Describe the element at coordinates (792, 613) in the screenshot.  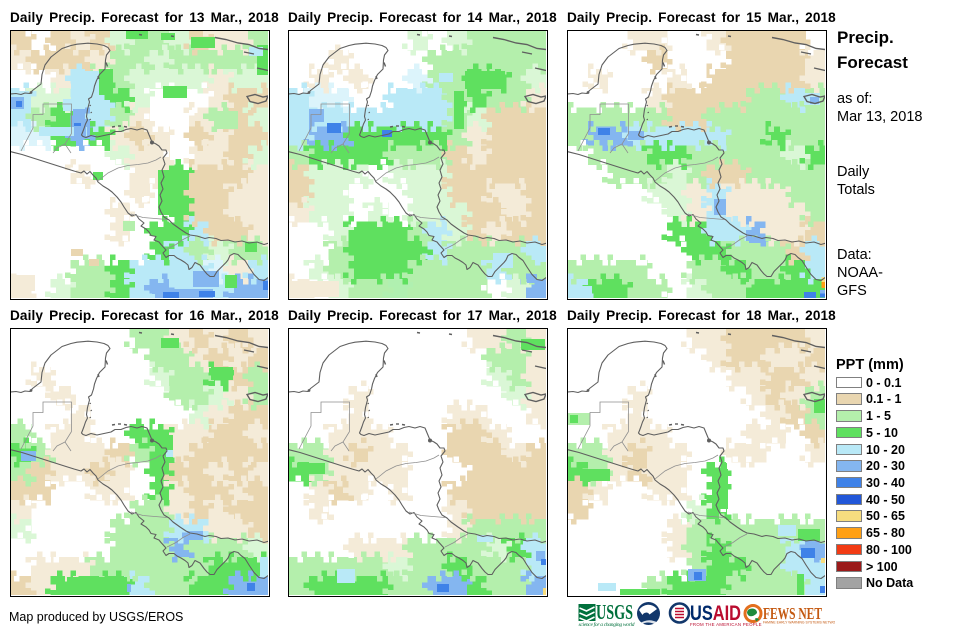
I see `svg-text: FEWS NET` at that location.